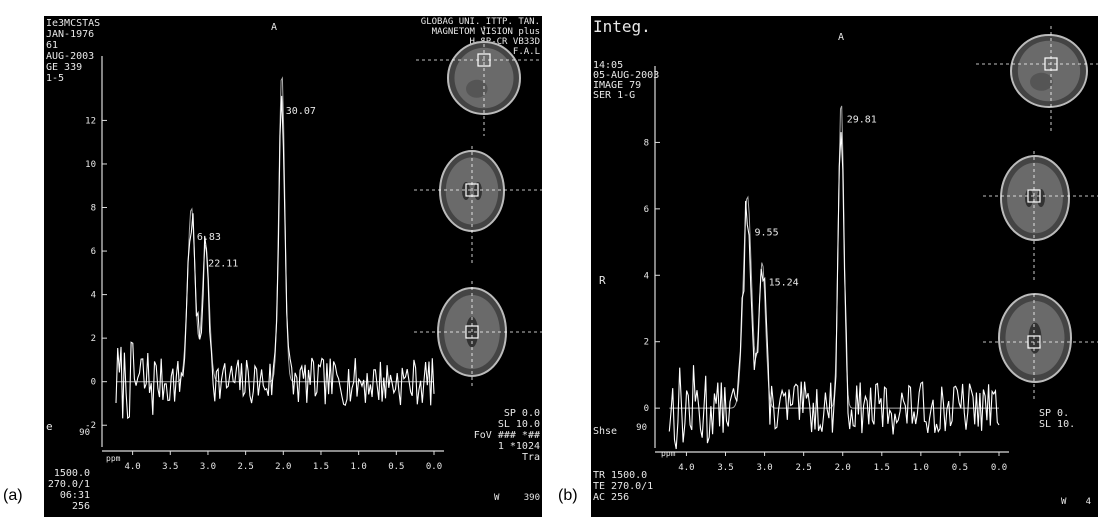  What do you see at coordinates (526, 52) in the screenshot?
I see `header-right-line: F.A.L` at bounding box center [526, 52].